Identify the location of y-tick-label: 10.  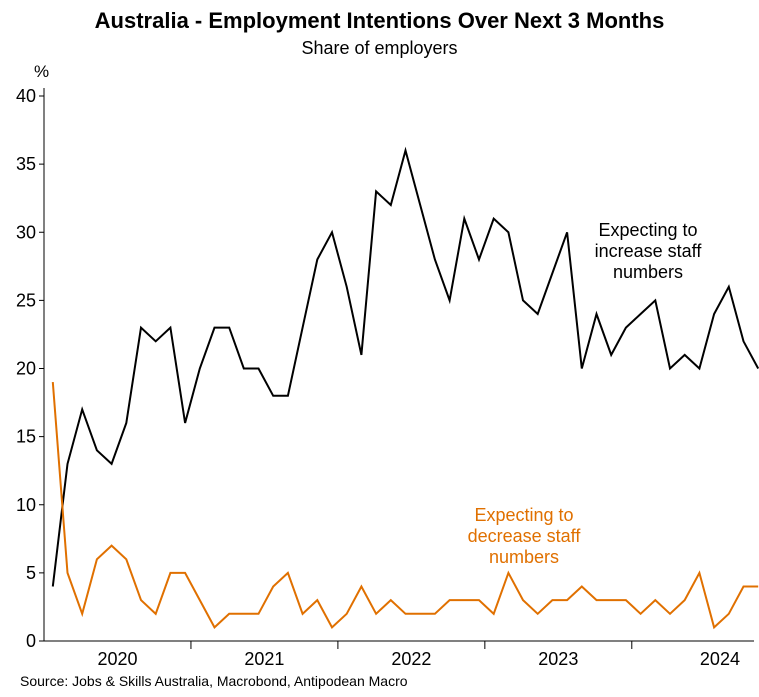
(26, 505).